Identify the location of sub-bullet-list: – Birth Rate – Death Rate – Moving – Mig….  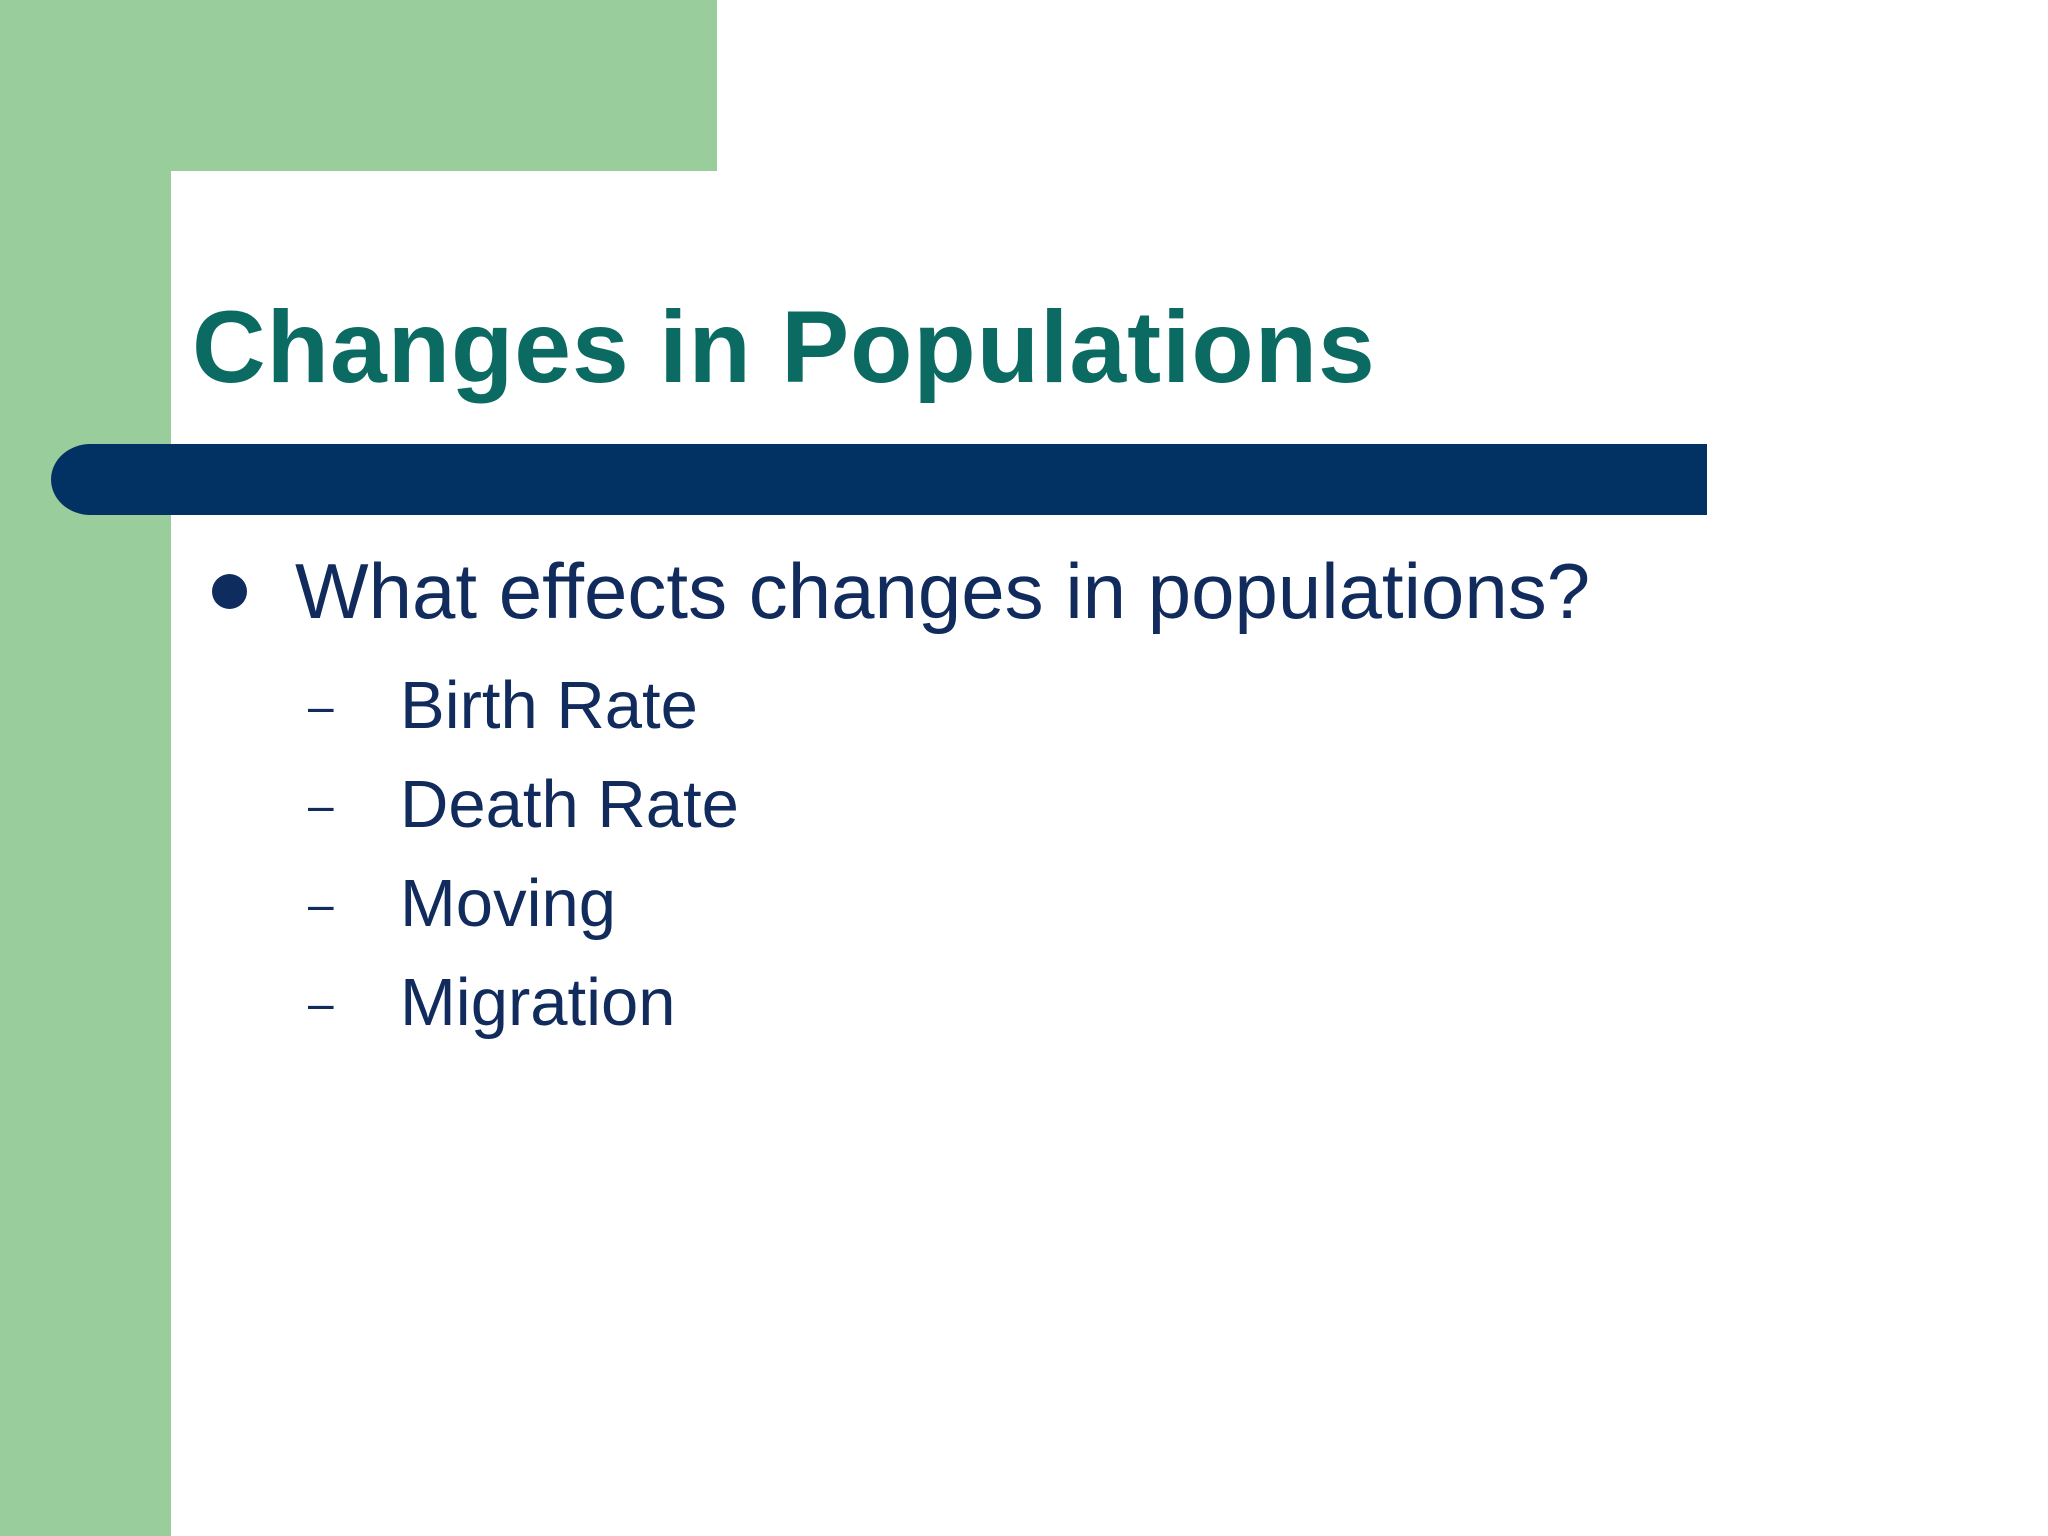
(523, 854).